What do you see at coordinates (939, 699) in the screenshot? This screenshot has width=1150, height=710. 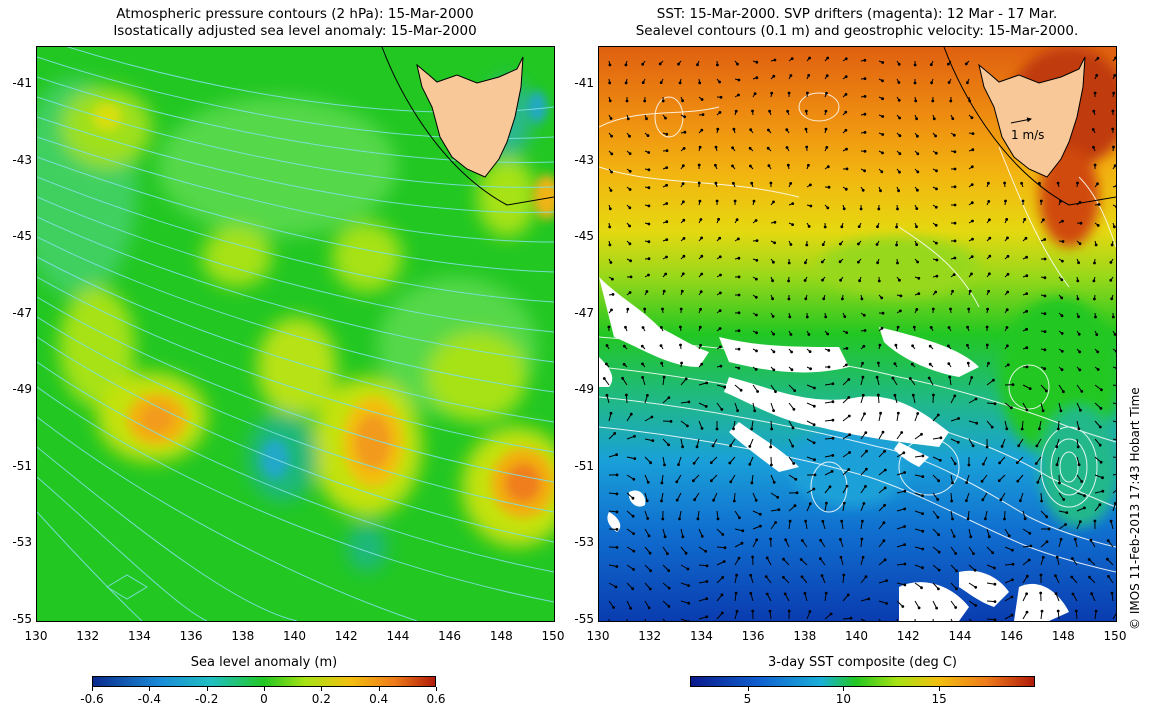 I see `right-colorbar-tick-label: 15` at bounding box center [939, 699].